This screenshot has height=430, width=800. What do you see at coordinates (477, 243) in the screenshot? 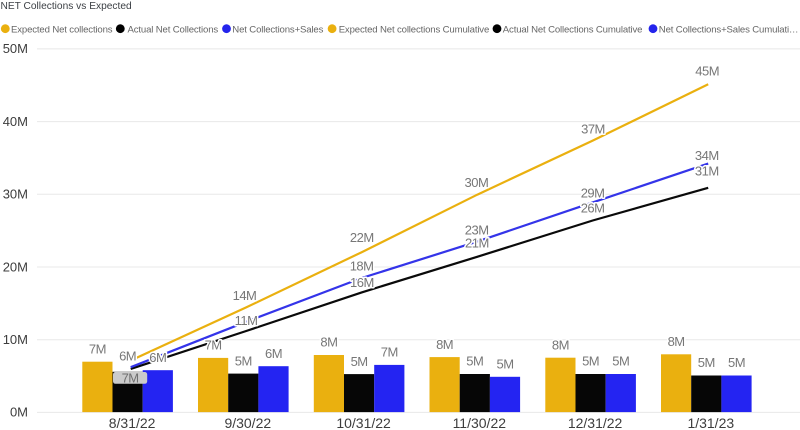
I see `svg-text: 21M` at bounding box center [477, 243].